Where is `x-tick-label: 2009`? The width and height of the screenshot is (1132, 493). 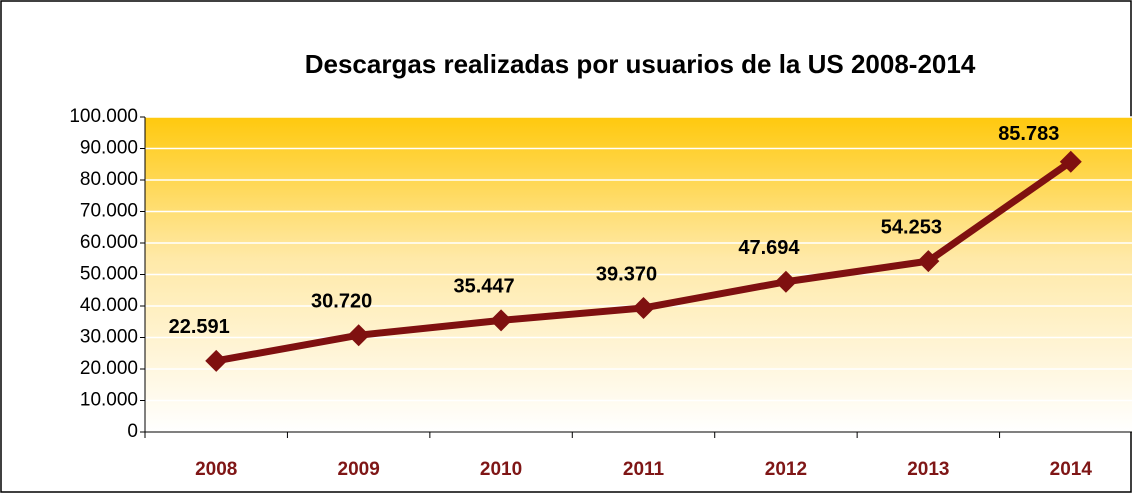
x-tick-label: 2009 is located at coordinates (359, 469).